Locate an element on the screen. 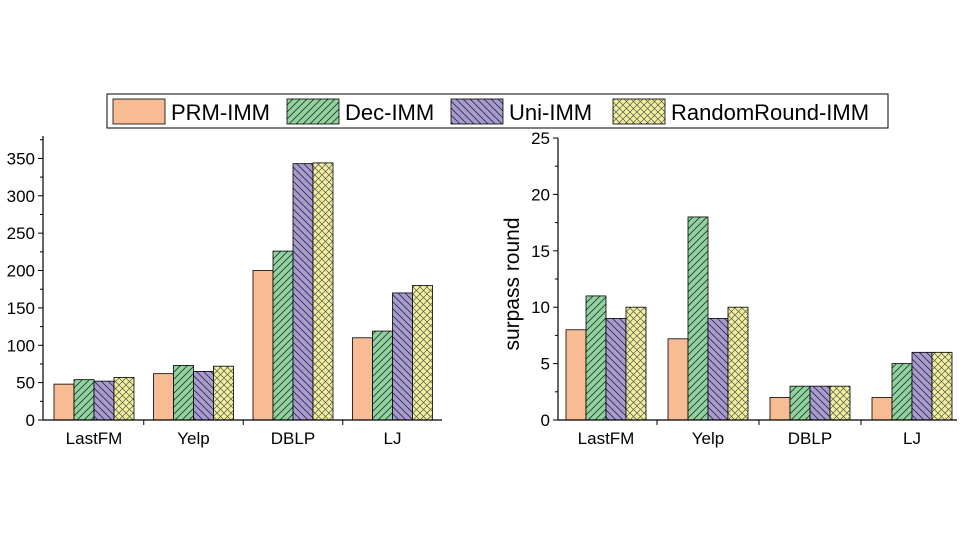 The width and height of the screenshot is (963, 541). left-bar-lastfm-uni-imm-hatch is located at coordinates (104, 400).